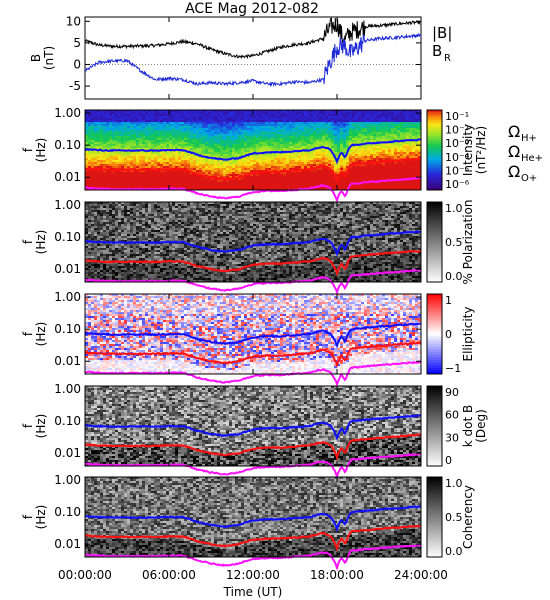 The image size is (550, 600). What do you see at coordinates (468, 150) in the screenshot?
I see `colorbar-label: Intensity` at bounding box center [468, 150].